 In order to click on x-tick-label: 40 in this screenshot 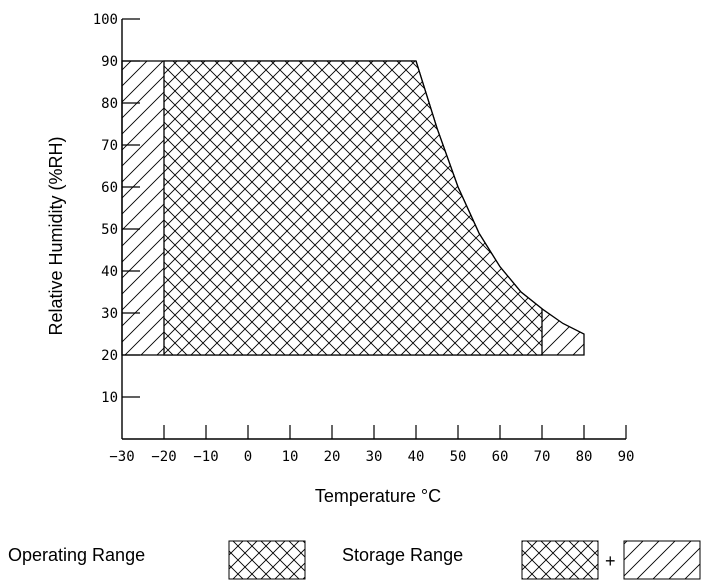, I will do `click(416, 457)`.